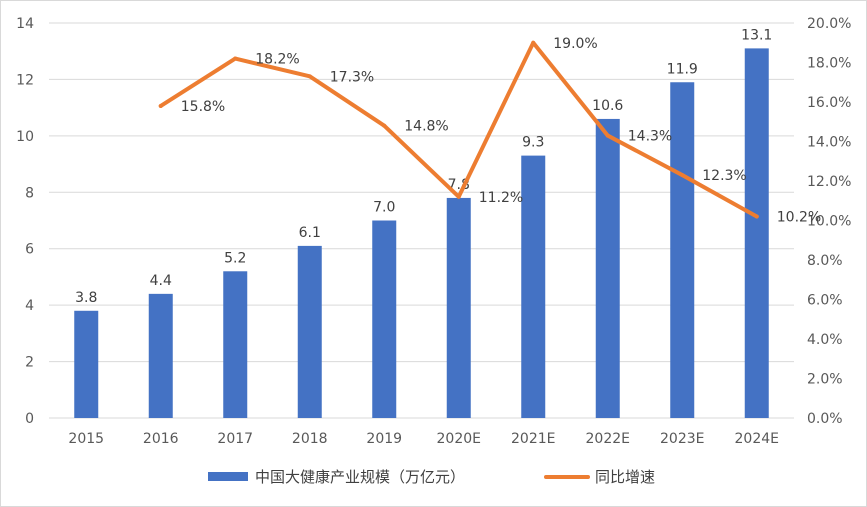 This screenshot has width=867, height=507. What do you see at coordinates (501, 198) in the screenshot?
I see `line-data-label: 11.2%` at bounding box center [501, 198].